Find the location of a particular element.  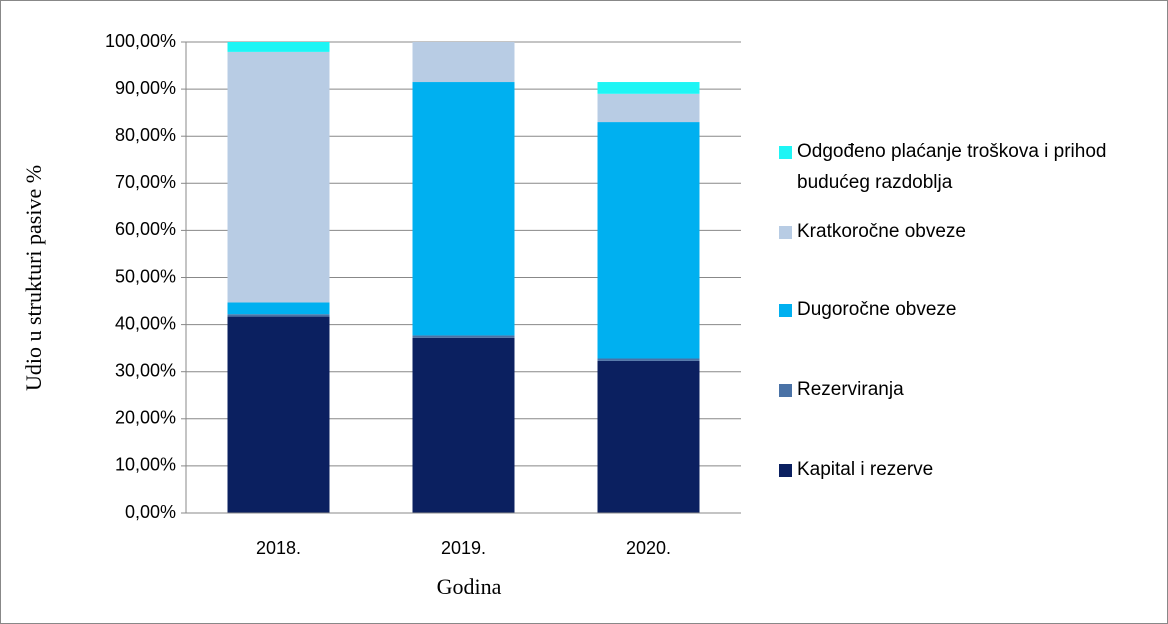

y-tick-label: 100,00% is located at coordinates (140, 41).